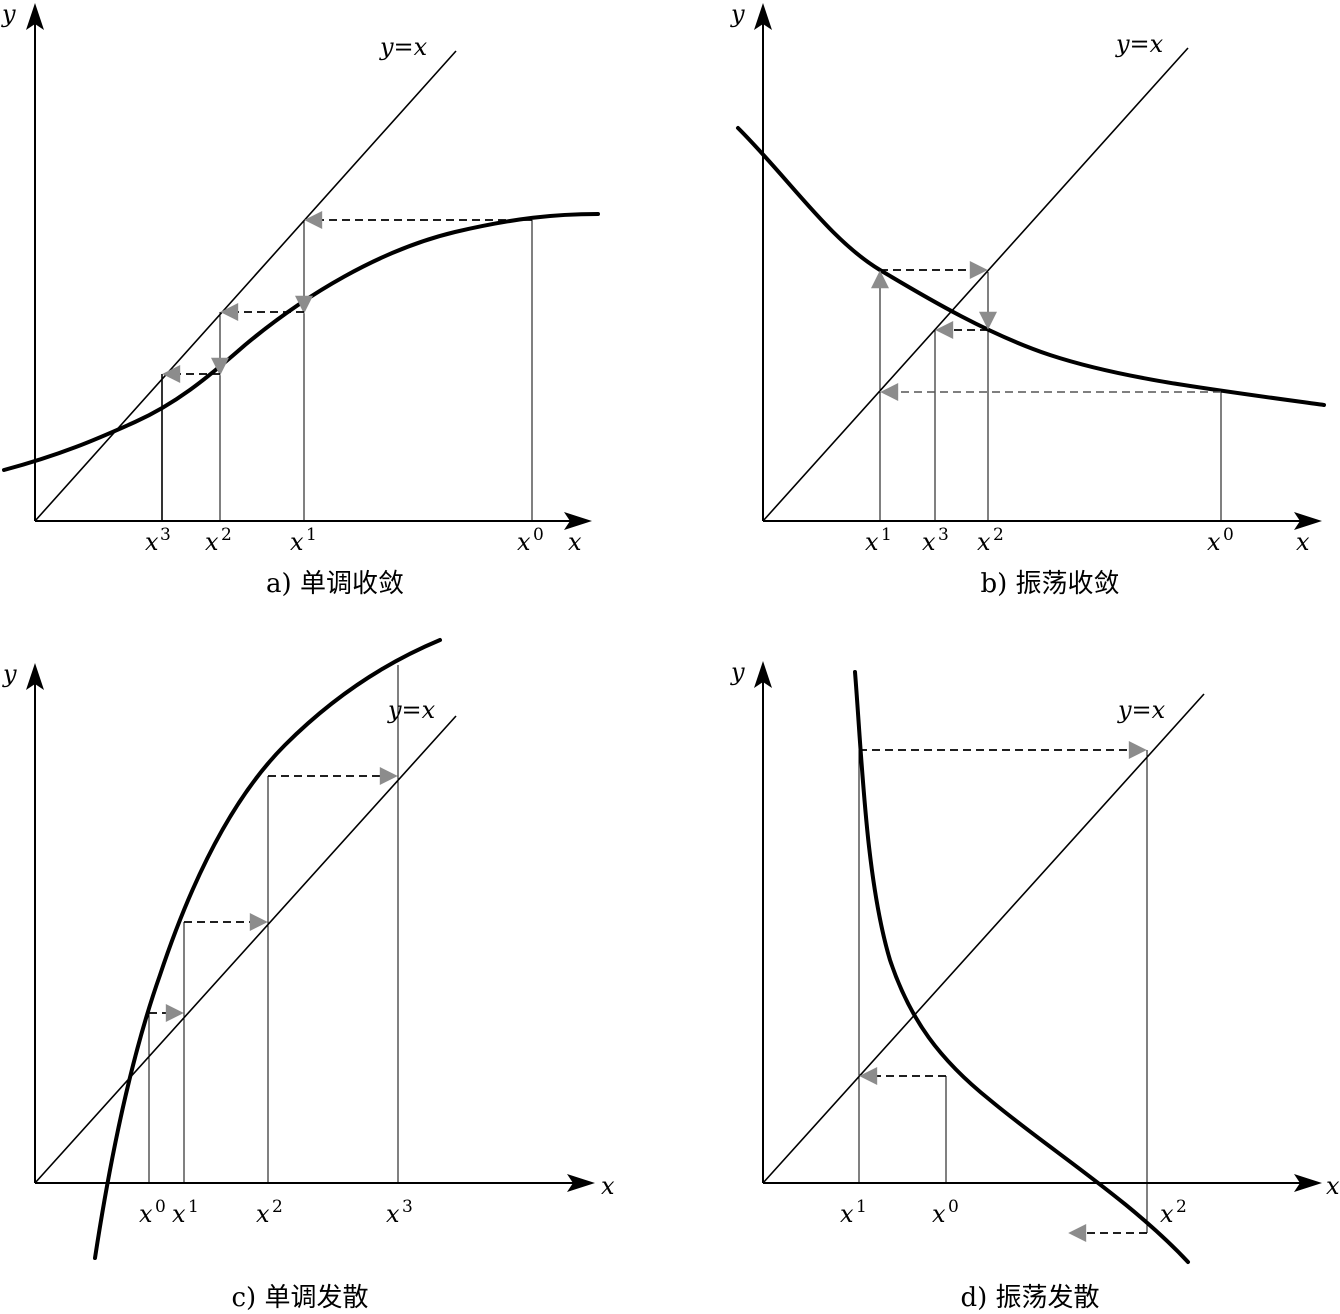  What do you see at coordinates (1049, 584) in the screenshot?
I see `panel-caption: b) 振荡收敛` at bounding box center [1049, 584].